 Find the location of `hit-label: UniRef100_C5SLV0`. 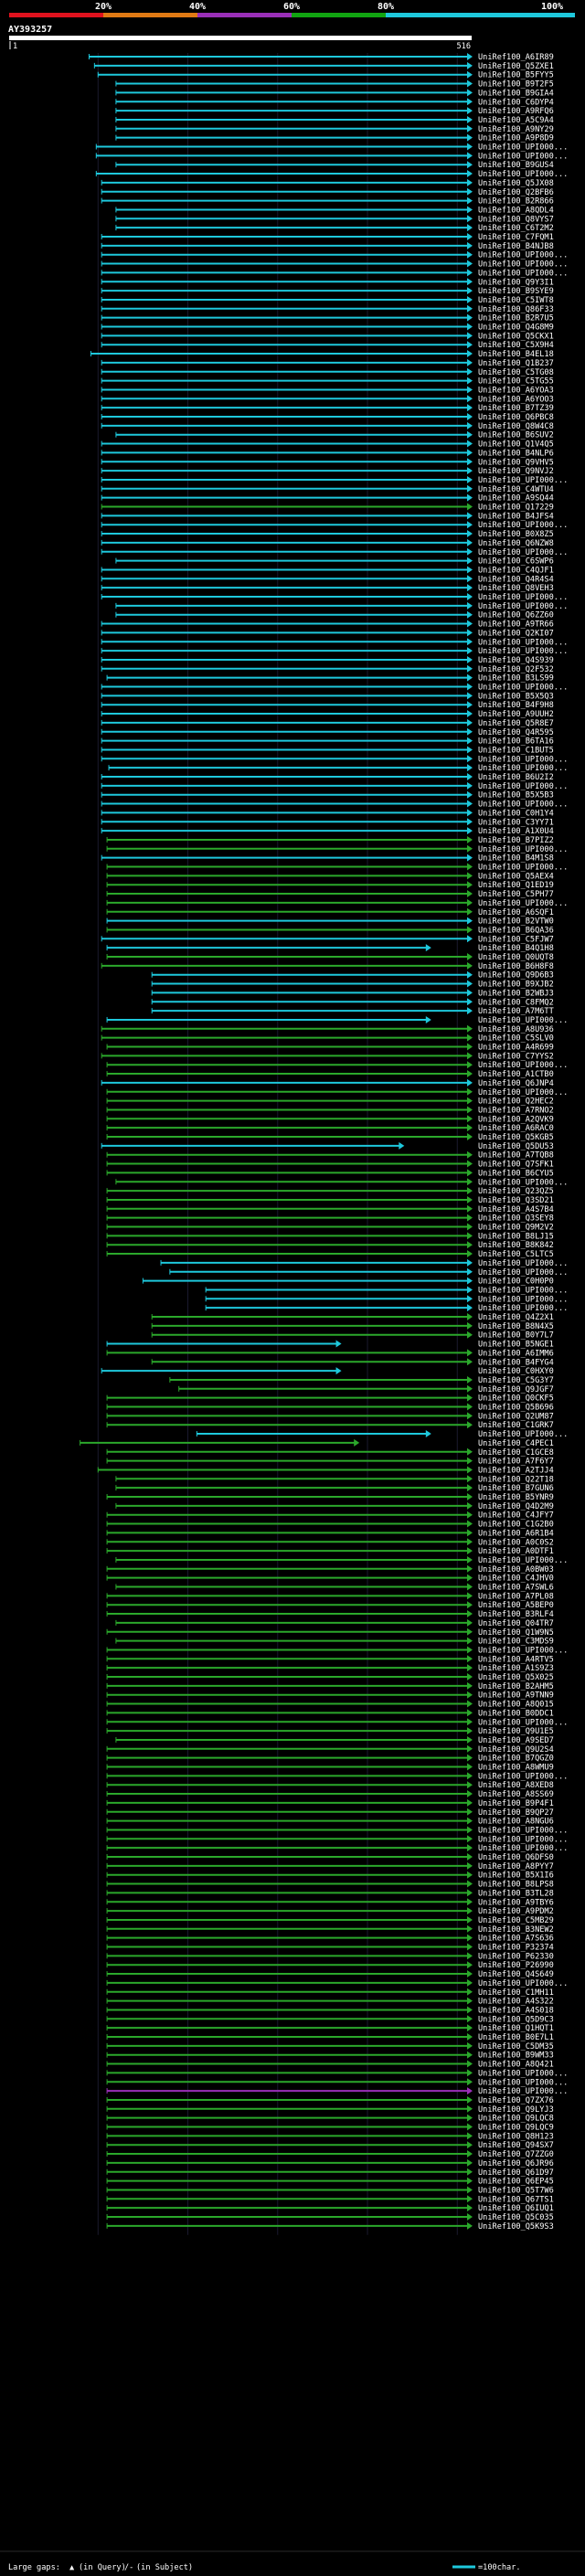

hit-label: UniRef100_C5SLV0 is located at coordinates (516, 1039).